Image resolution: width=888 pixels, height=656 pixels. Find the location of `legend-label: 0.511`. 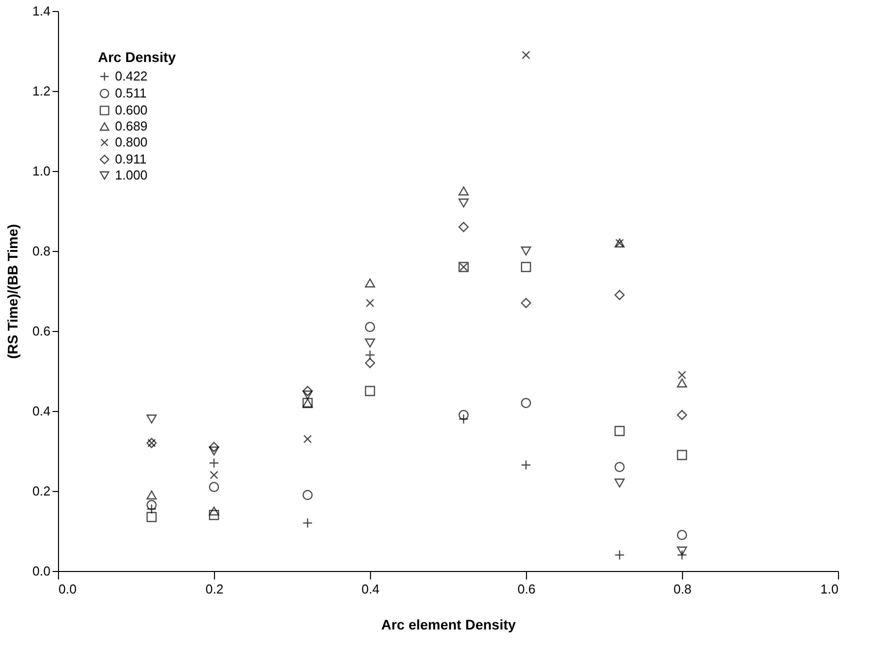

legend-label: 0.511 is located at coordinates (131, 93).